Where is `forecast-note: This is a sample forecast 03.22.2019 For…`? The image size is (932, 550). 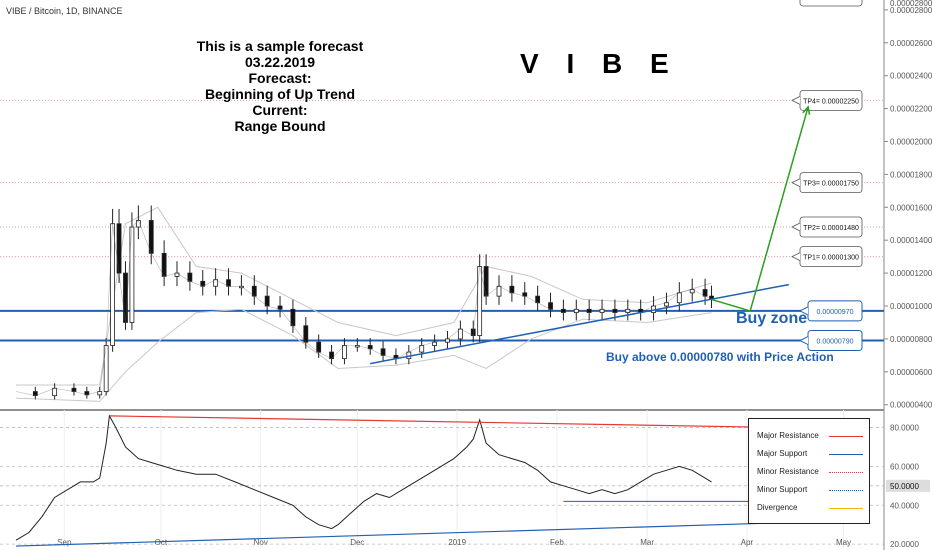
forecast-note: This is a sample forecast 03.22.2019 For… is located at coordinates (280, 86).